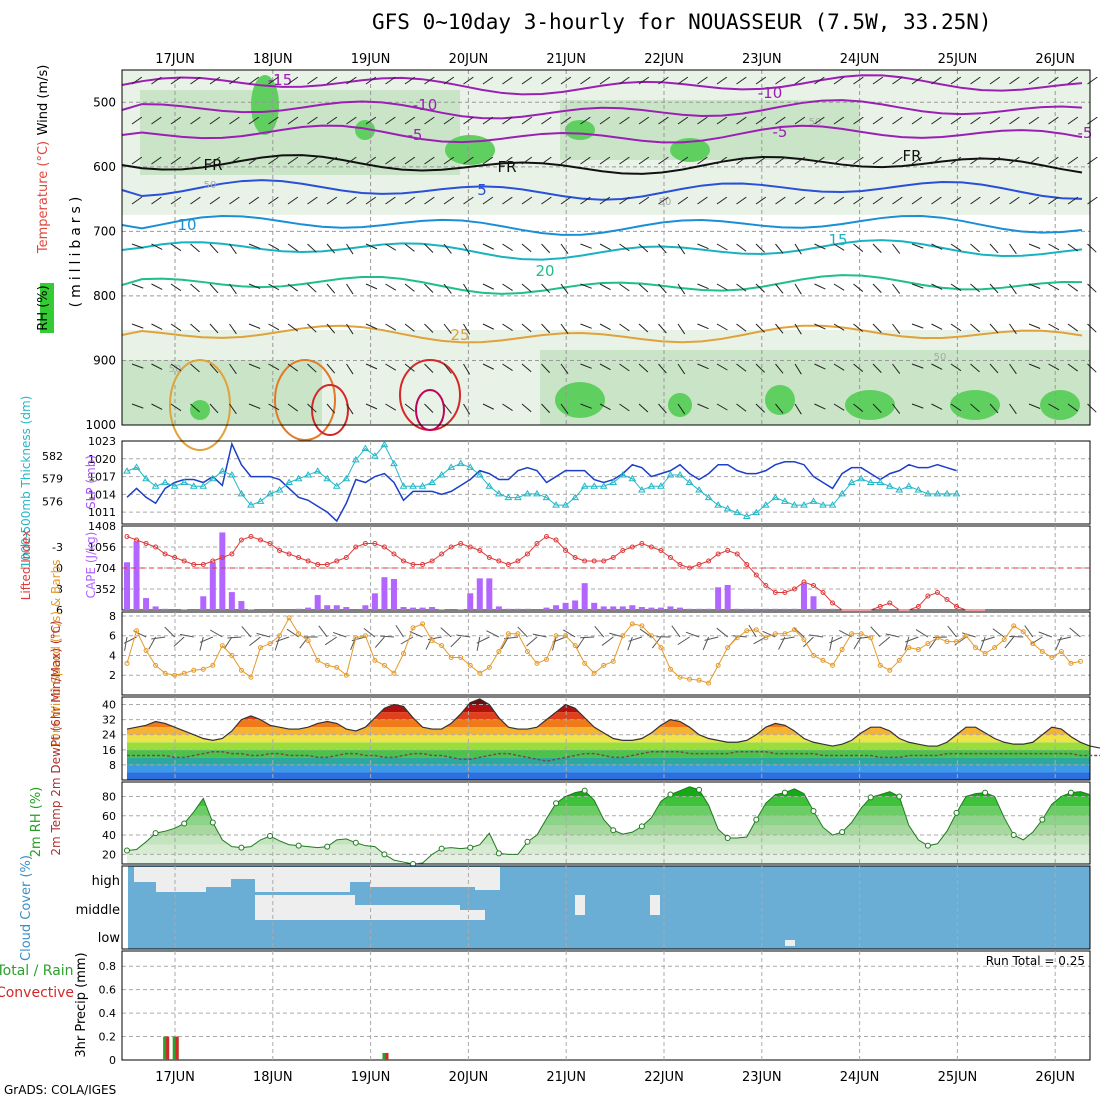 The width and height of the screenshot is (1100, 1100). I want to click on rh-fill-group, so click(608, 825).